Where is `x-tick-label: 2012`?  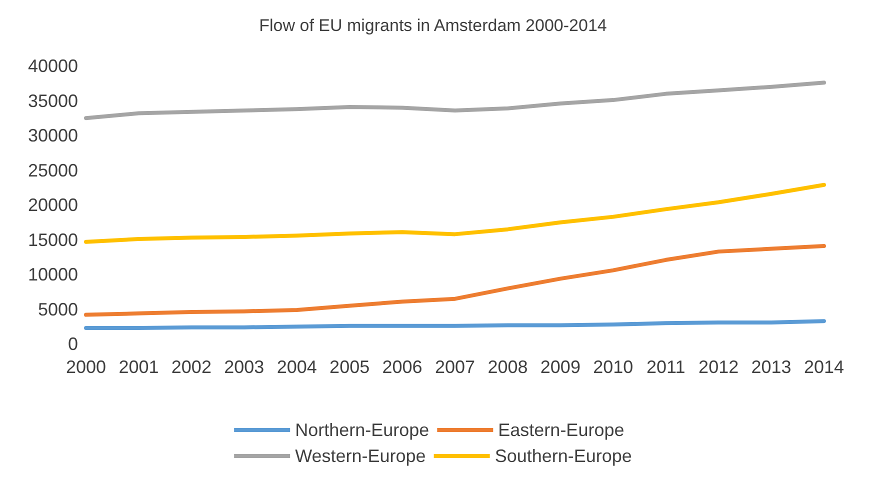
x-tick-label: 2012 is located at coordinates (718, 367).